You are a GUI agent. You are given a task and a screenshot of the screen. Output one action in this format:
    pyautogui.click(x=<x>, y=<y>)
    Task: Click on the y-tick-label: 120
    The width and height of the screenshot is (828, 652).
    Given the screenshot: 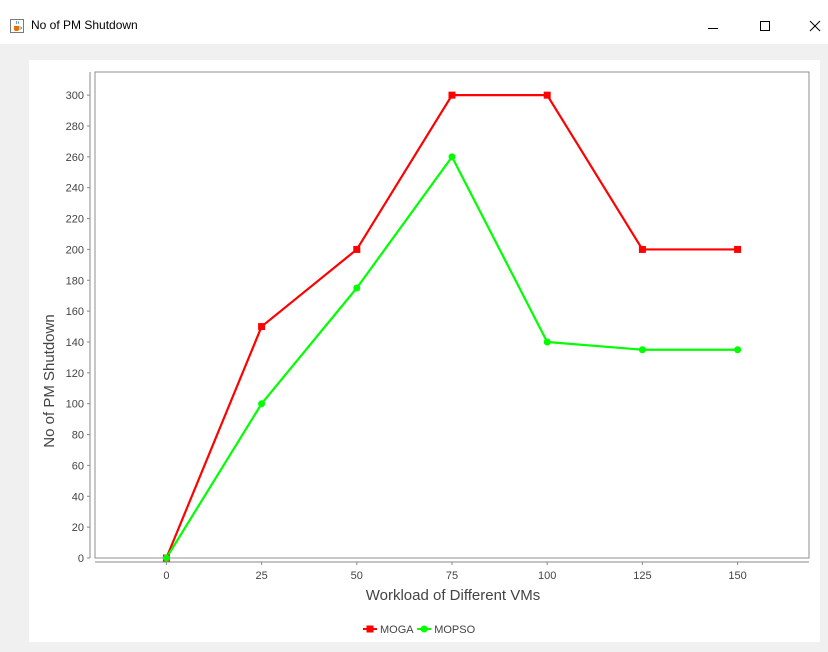 What is the action you would take?
    pyautogui.click(x=75, y=374)
    